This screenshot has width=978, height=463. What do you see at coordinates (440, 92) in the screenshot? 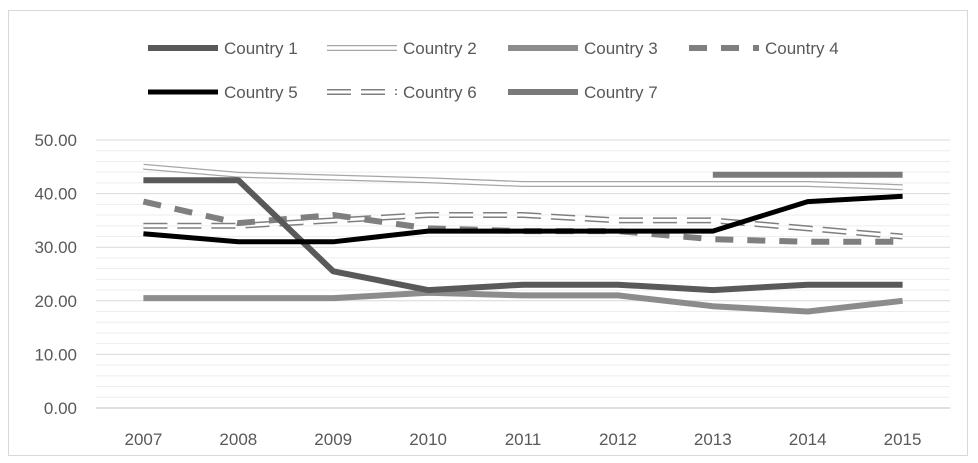
I see `legend-label: Country 6` at bounding box center [440, 92].